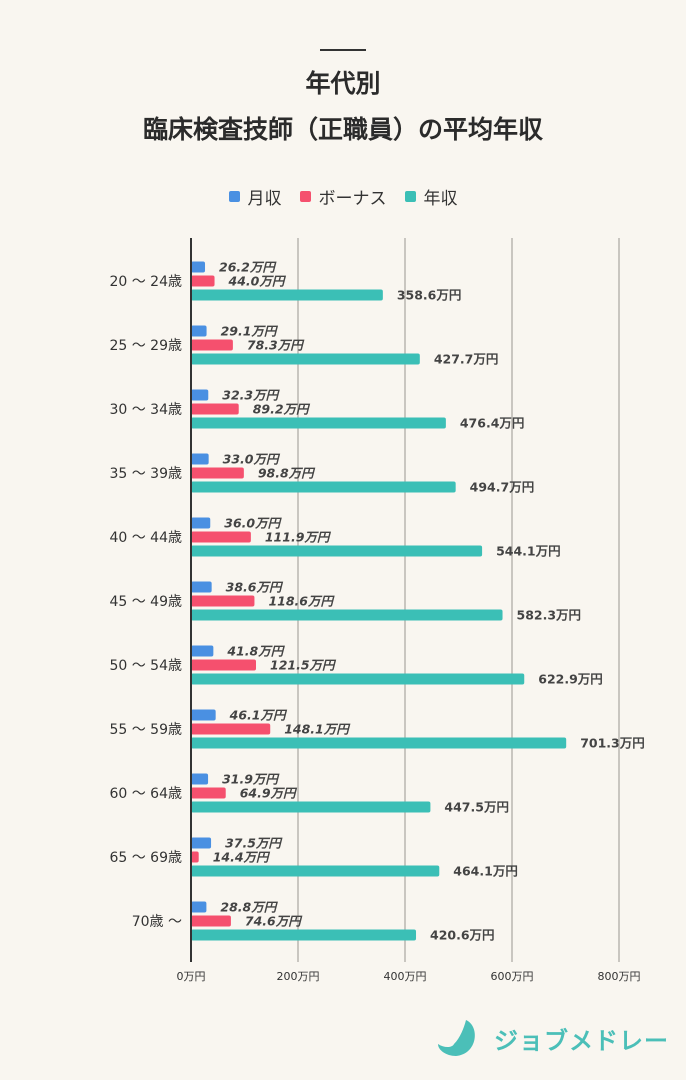 The height and width of the screenshot is (1080, 686). I want to click on category-label: 50 ～ 54歳, so click(145, 666).